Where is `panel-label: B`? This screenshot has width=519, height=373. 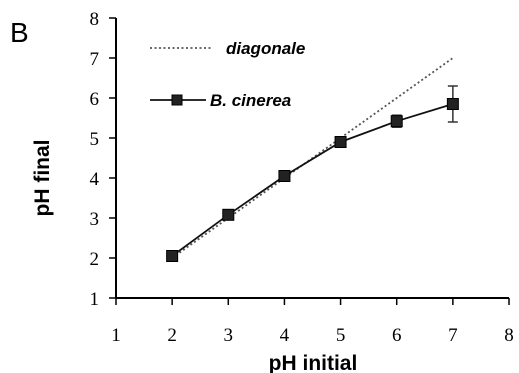 panel-label: B is located at coordinates (19, 32).